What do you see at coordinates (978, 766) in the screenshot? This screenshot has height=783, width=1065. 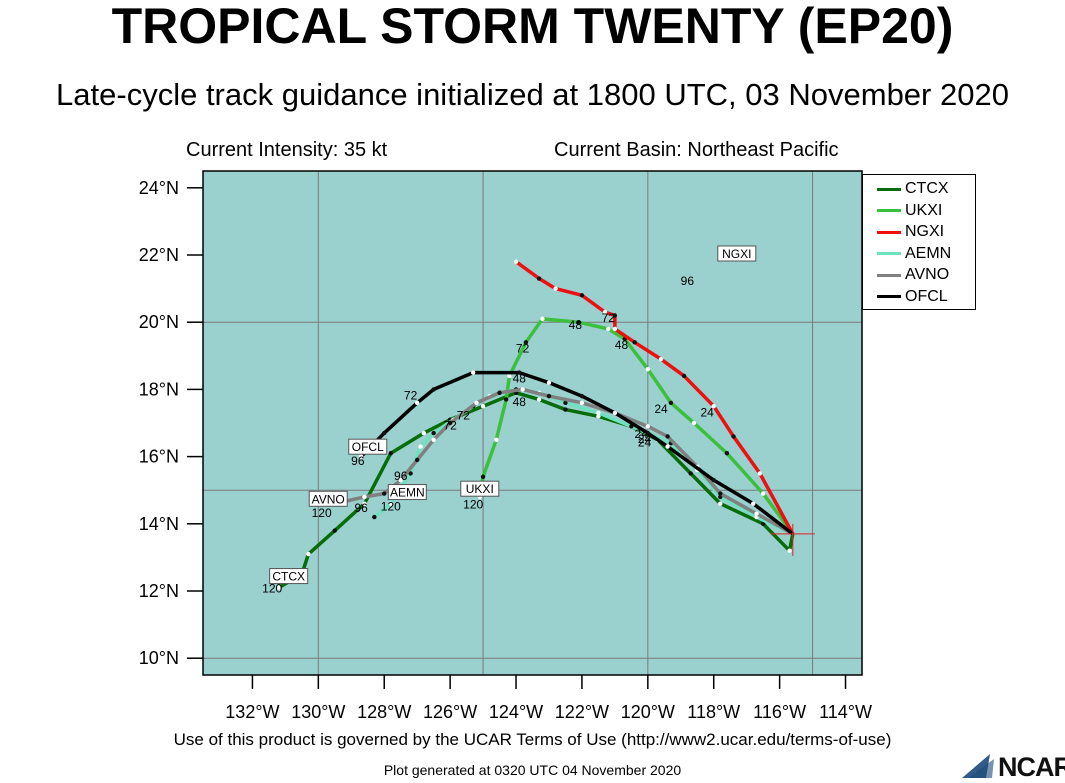 I see `ncar-logo` at bounding box center [978, 766].